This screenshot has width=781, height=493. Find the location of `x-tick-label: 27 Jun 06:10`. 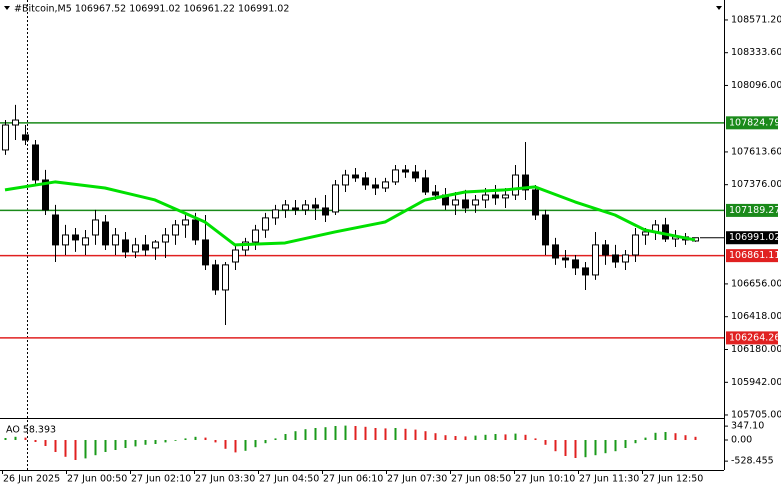

x-tick-label: 27 Jun 06:10 is located at coordinates (353, 479).